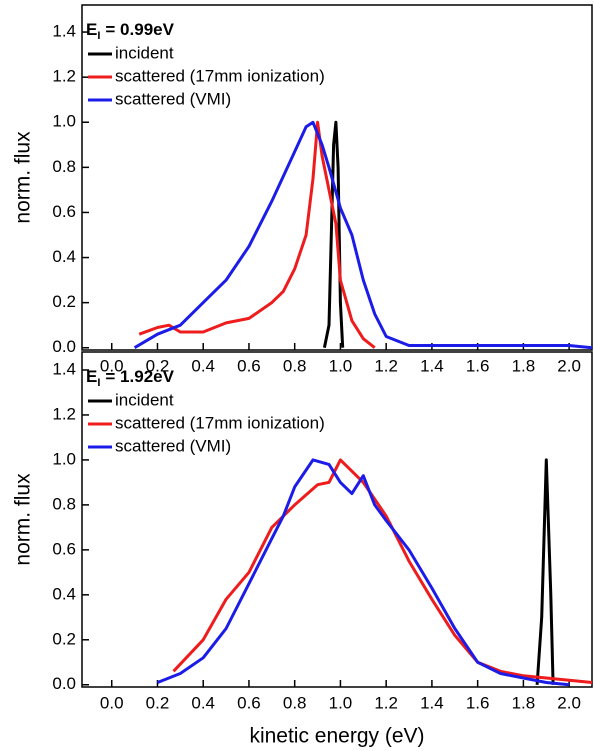  What do you see at coordinates (139, 376) in the screenshot?
I see `annotation-text: = 1.92eV` at bounding box center [139, 376].